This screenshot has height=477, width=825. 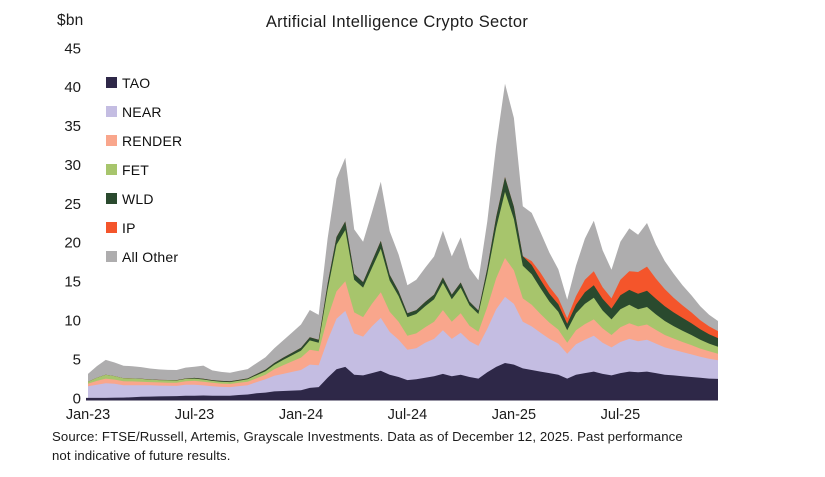 What do you see at coordinates (129, 227) in the screenshot?
I see `legend-label: IP` at bounding box center [129, 227].